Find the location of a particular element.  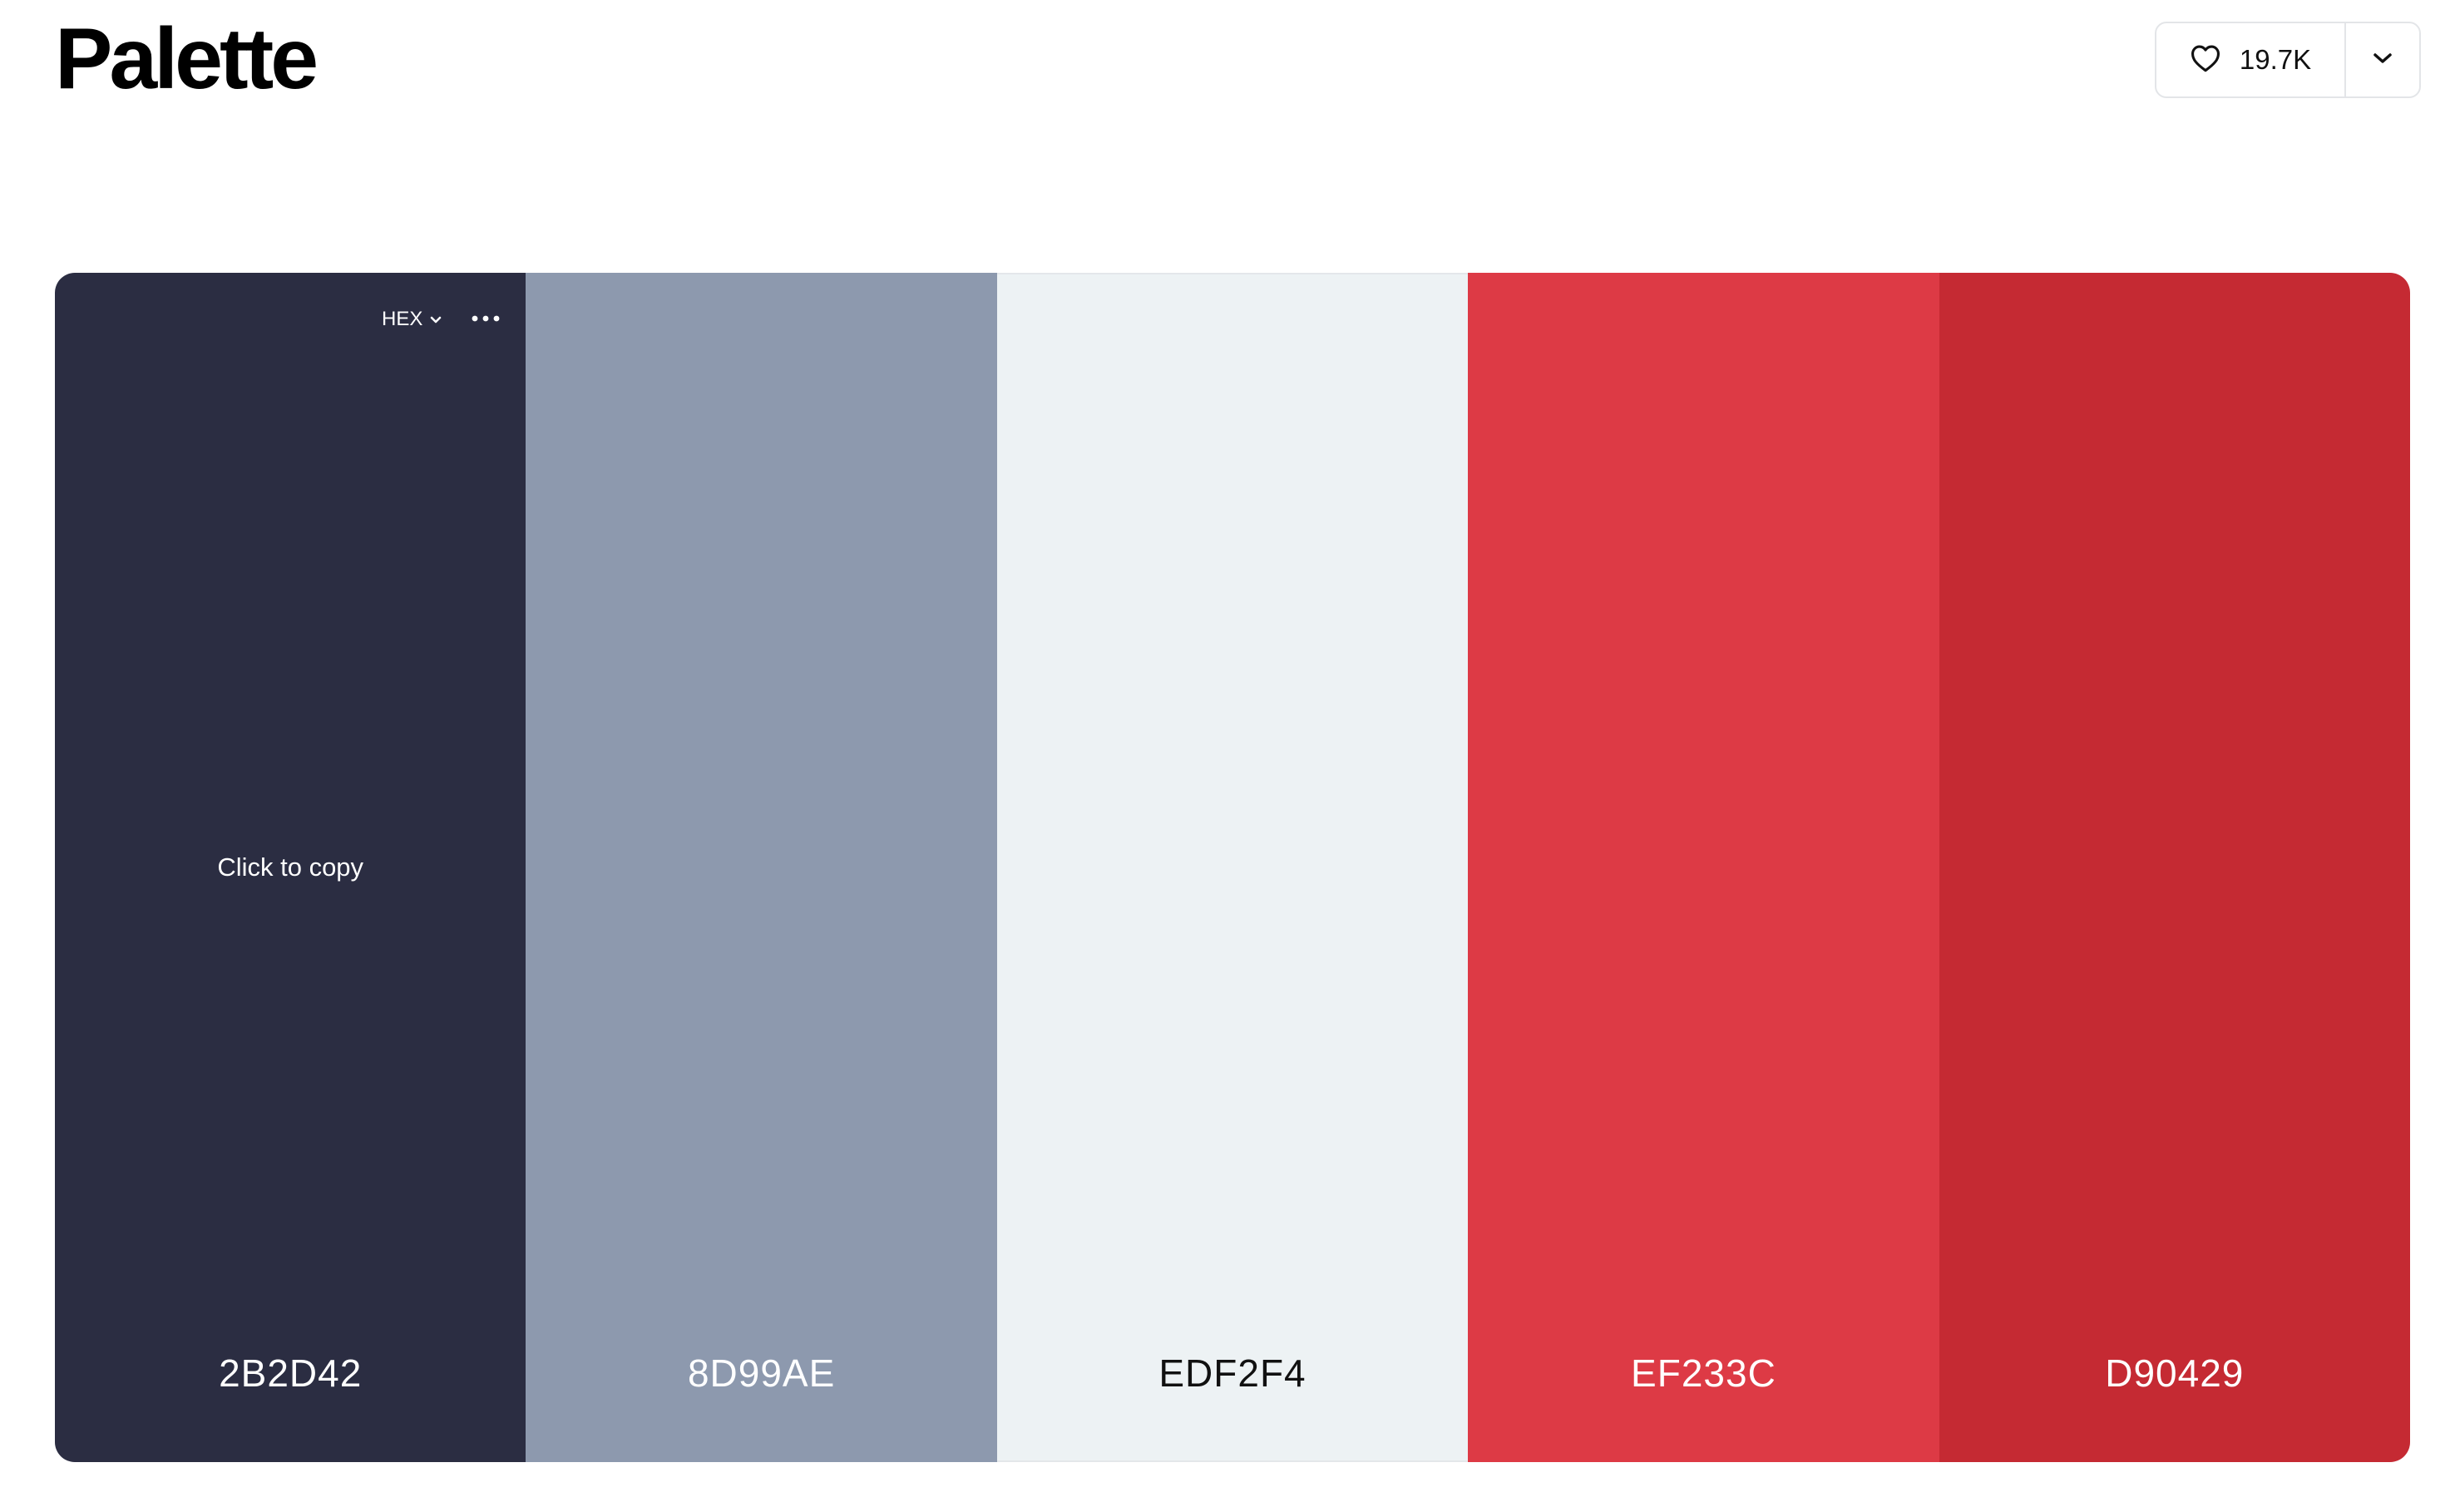

heart-icon is located at coordinates (2205, 60).